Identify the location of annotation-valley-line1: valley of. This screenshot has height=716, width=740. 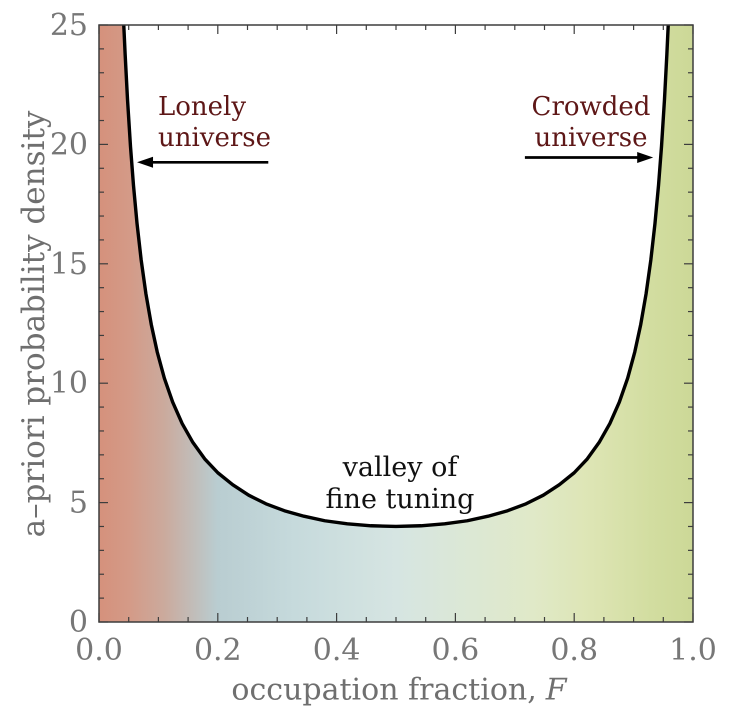
(400, 467).